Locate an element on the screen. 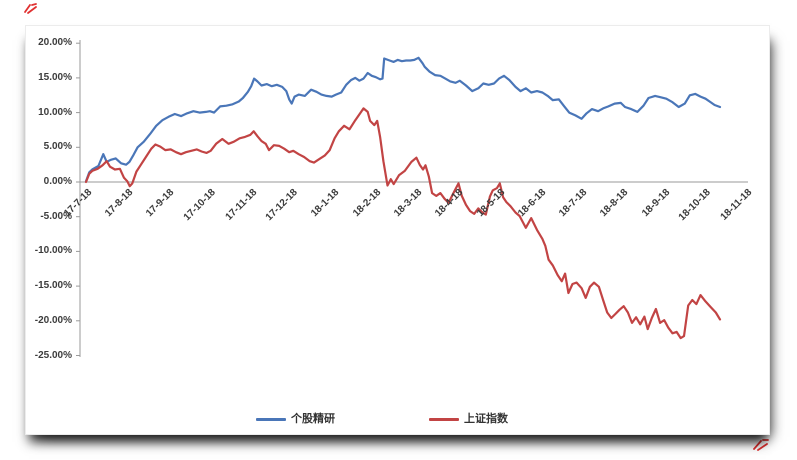 This screenshot has height=460, width=797. y-axis-label: -20.00% is located at coordinates (53, 320).